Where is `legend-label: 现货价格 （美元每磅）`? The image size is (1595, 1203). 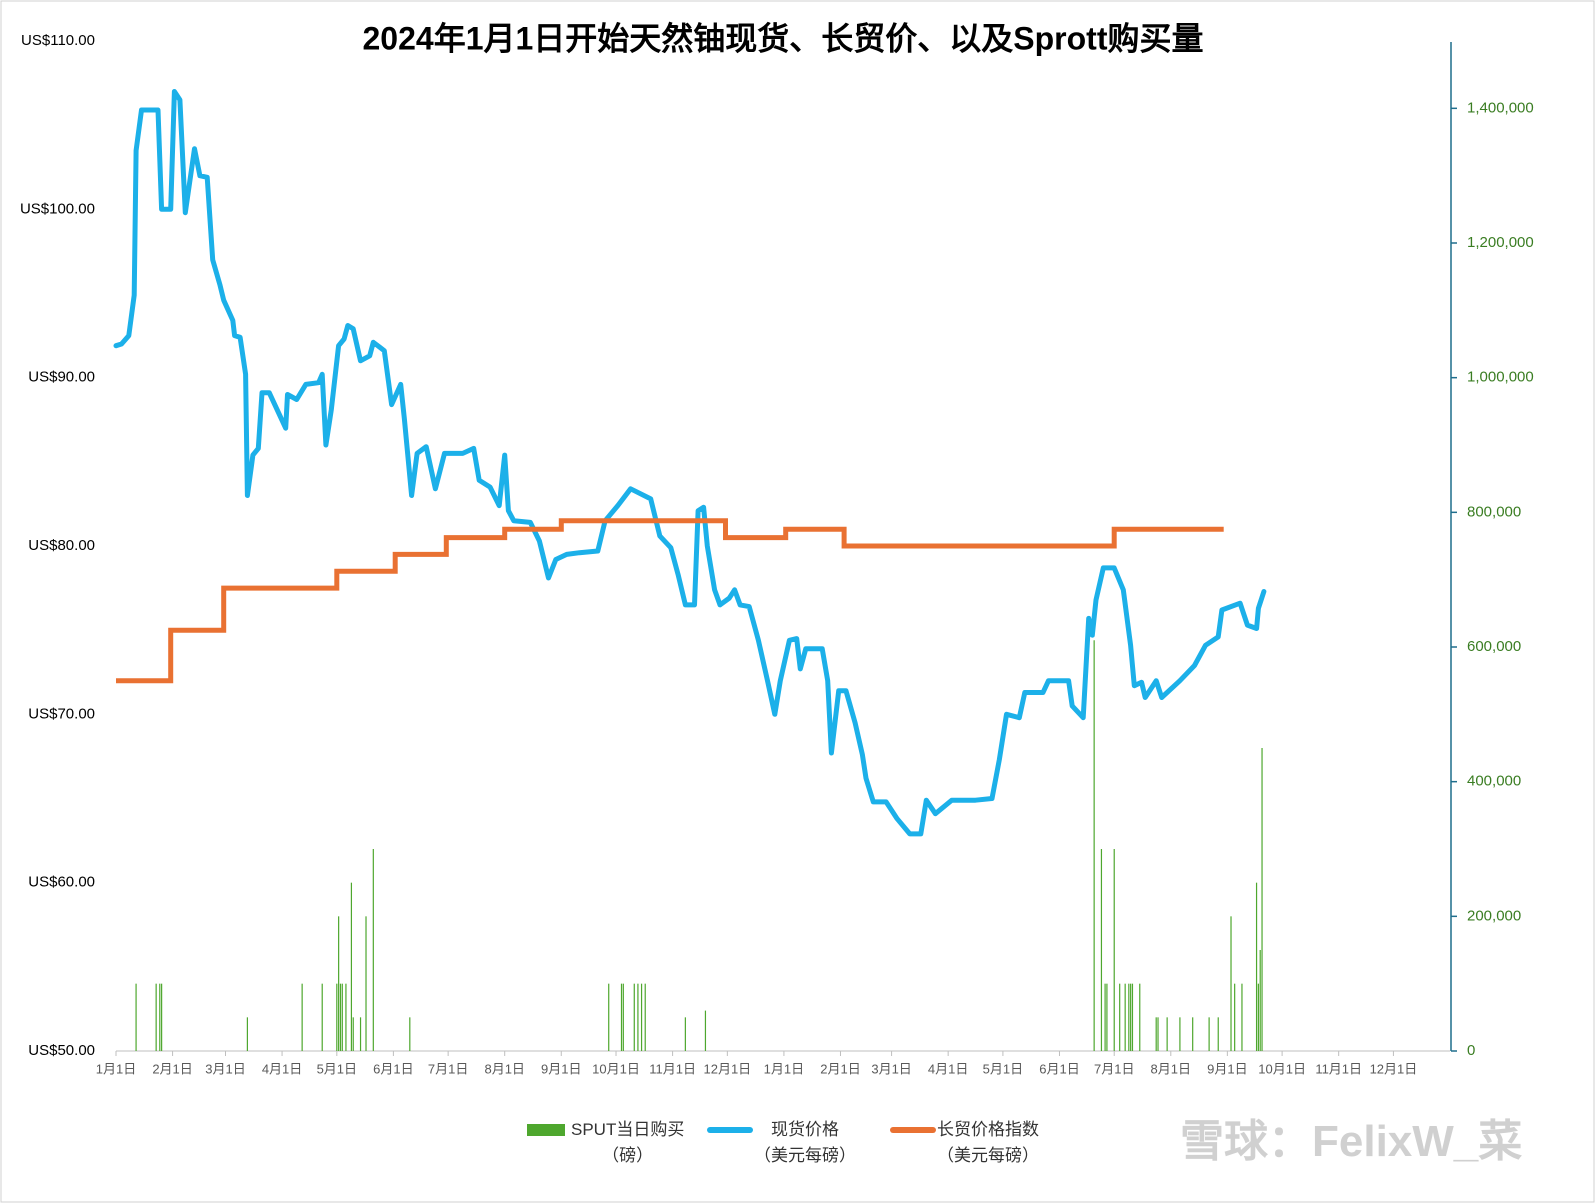
legend-label: 现货价格 （美元每磅） is located at coordinates (805, 1142).